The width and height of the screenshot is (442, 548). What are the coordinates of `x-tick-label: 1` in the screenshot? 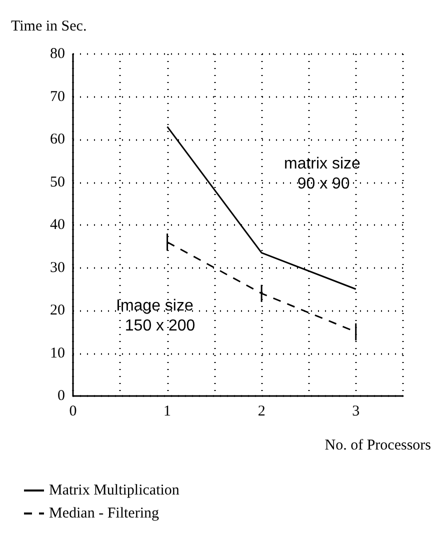 It's located at (168, 412).